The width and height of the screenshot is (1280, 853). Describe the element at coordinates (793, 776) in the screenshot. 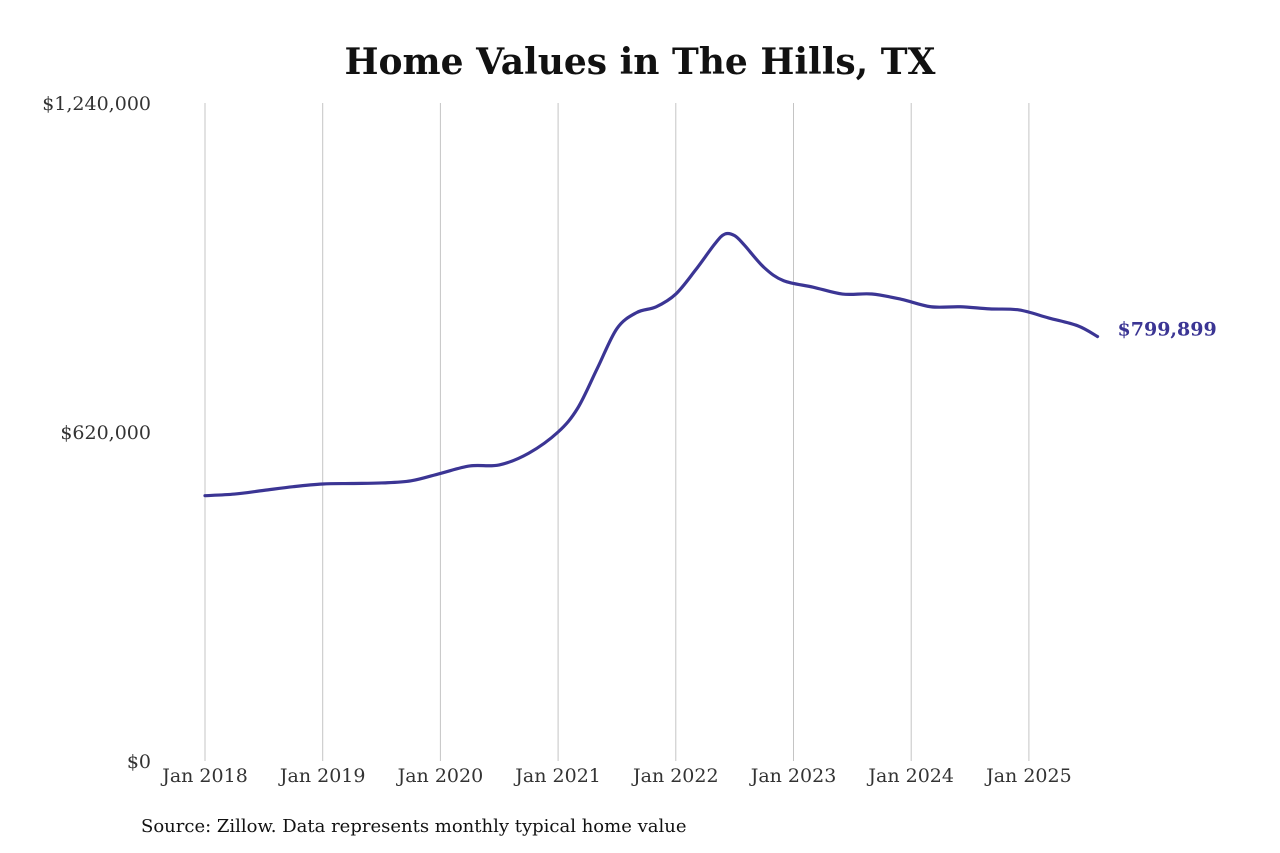

I see `x-tick-label: Jan 2023` at that location.